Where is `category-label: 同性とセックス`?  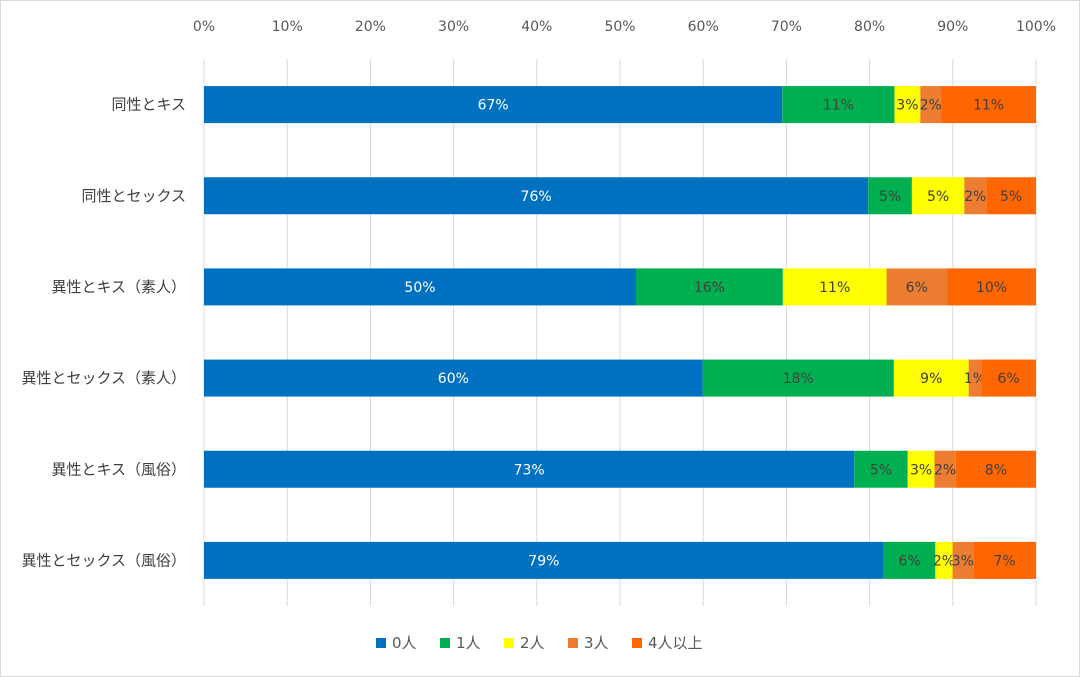 category-label: 同性とセックス is located at coordinates (133, 196).